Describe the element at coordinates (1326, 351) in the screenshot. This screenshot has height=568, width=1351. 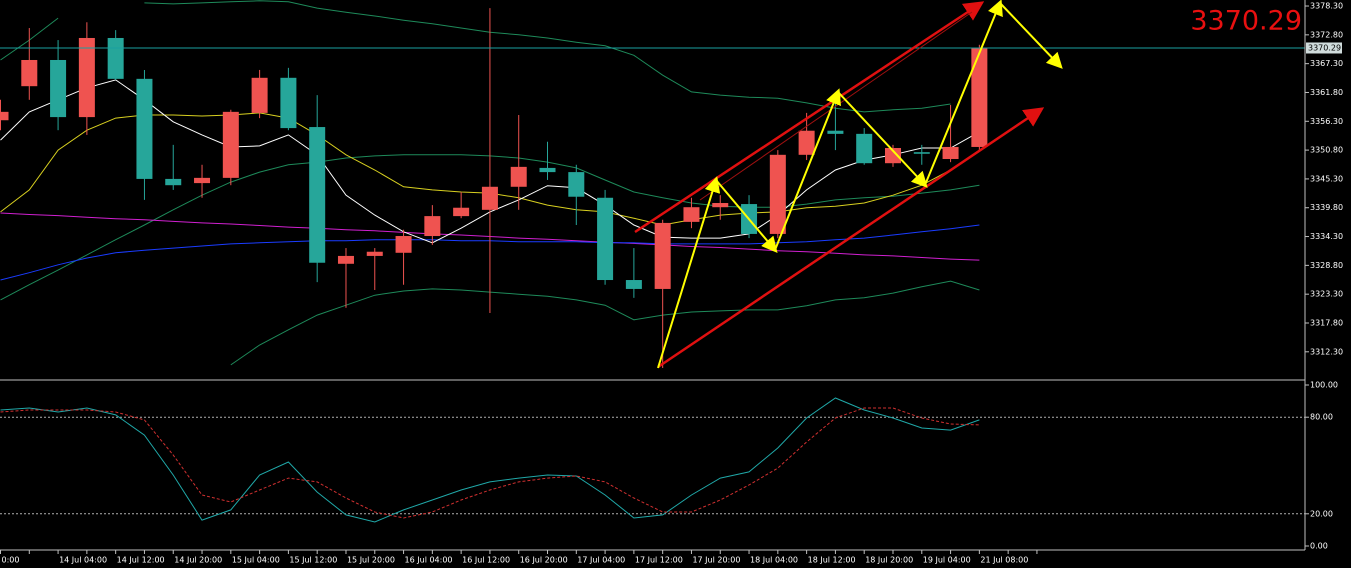
I see `y-tick-label: 3312.30` at that location.